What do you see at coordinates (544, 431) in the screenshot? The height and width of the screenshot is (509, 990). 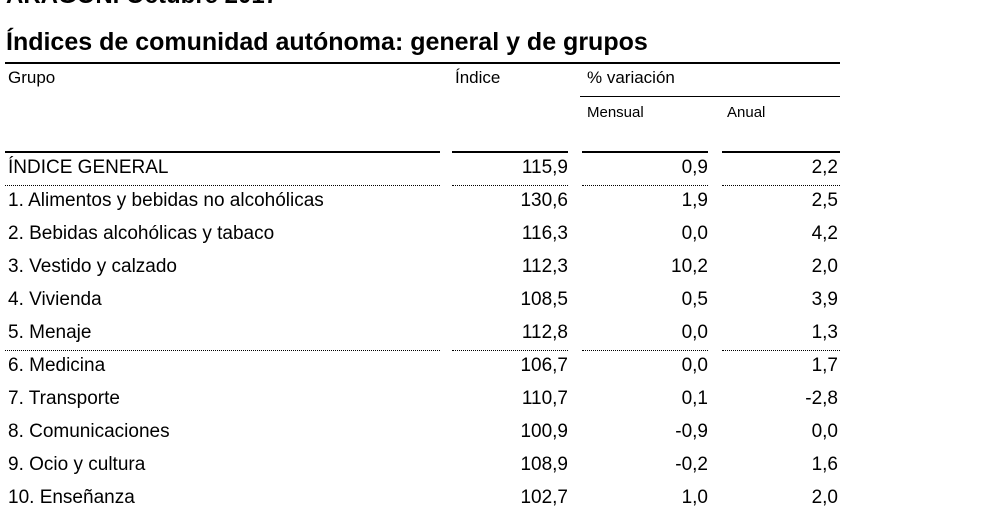 I see `cell-value: 100,9` at bounding box center [544, 431].